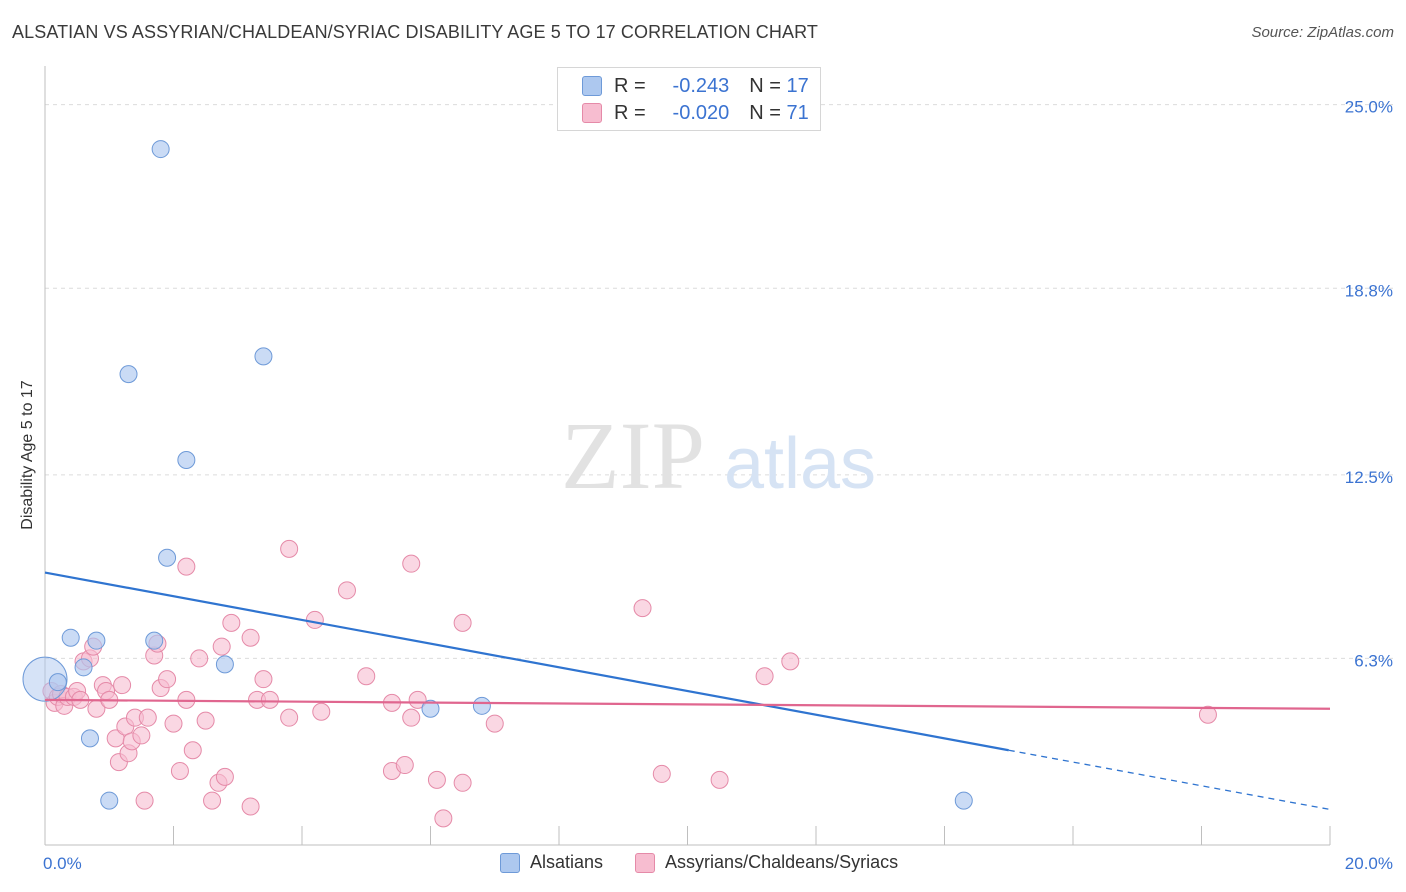 This screenshot has height=892, width=1406. I want to click on trend-line-alsatians, so click(526, 661).